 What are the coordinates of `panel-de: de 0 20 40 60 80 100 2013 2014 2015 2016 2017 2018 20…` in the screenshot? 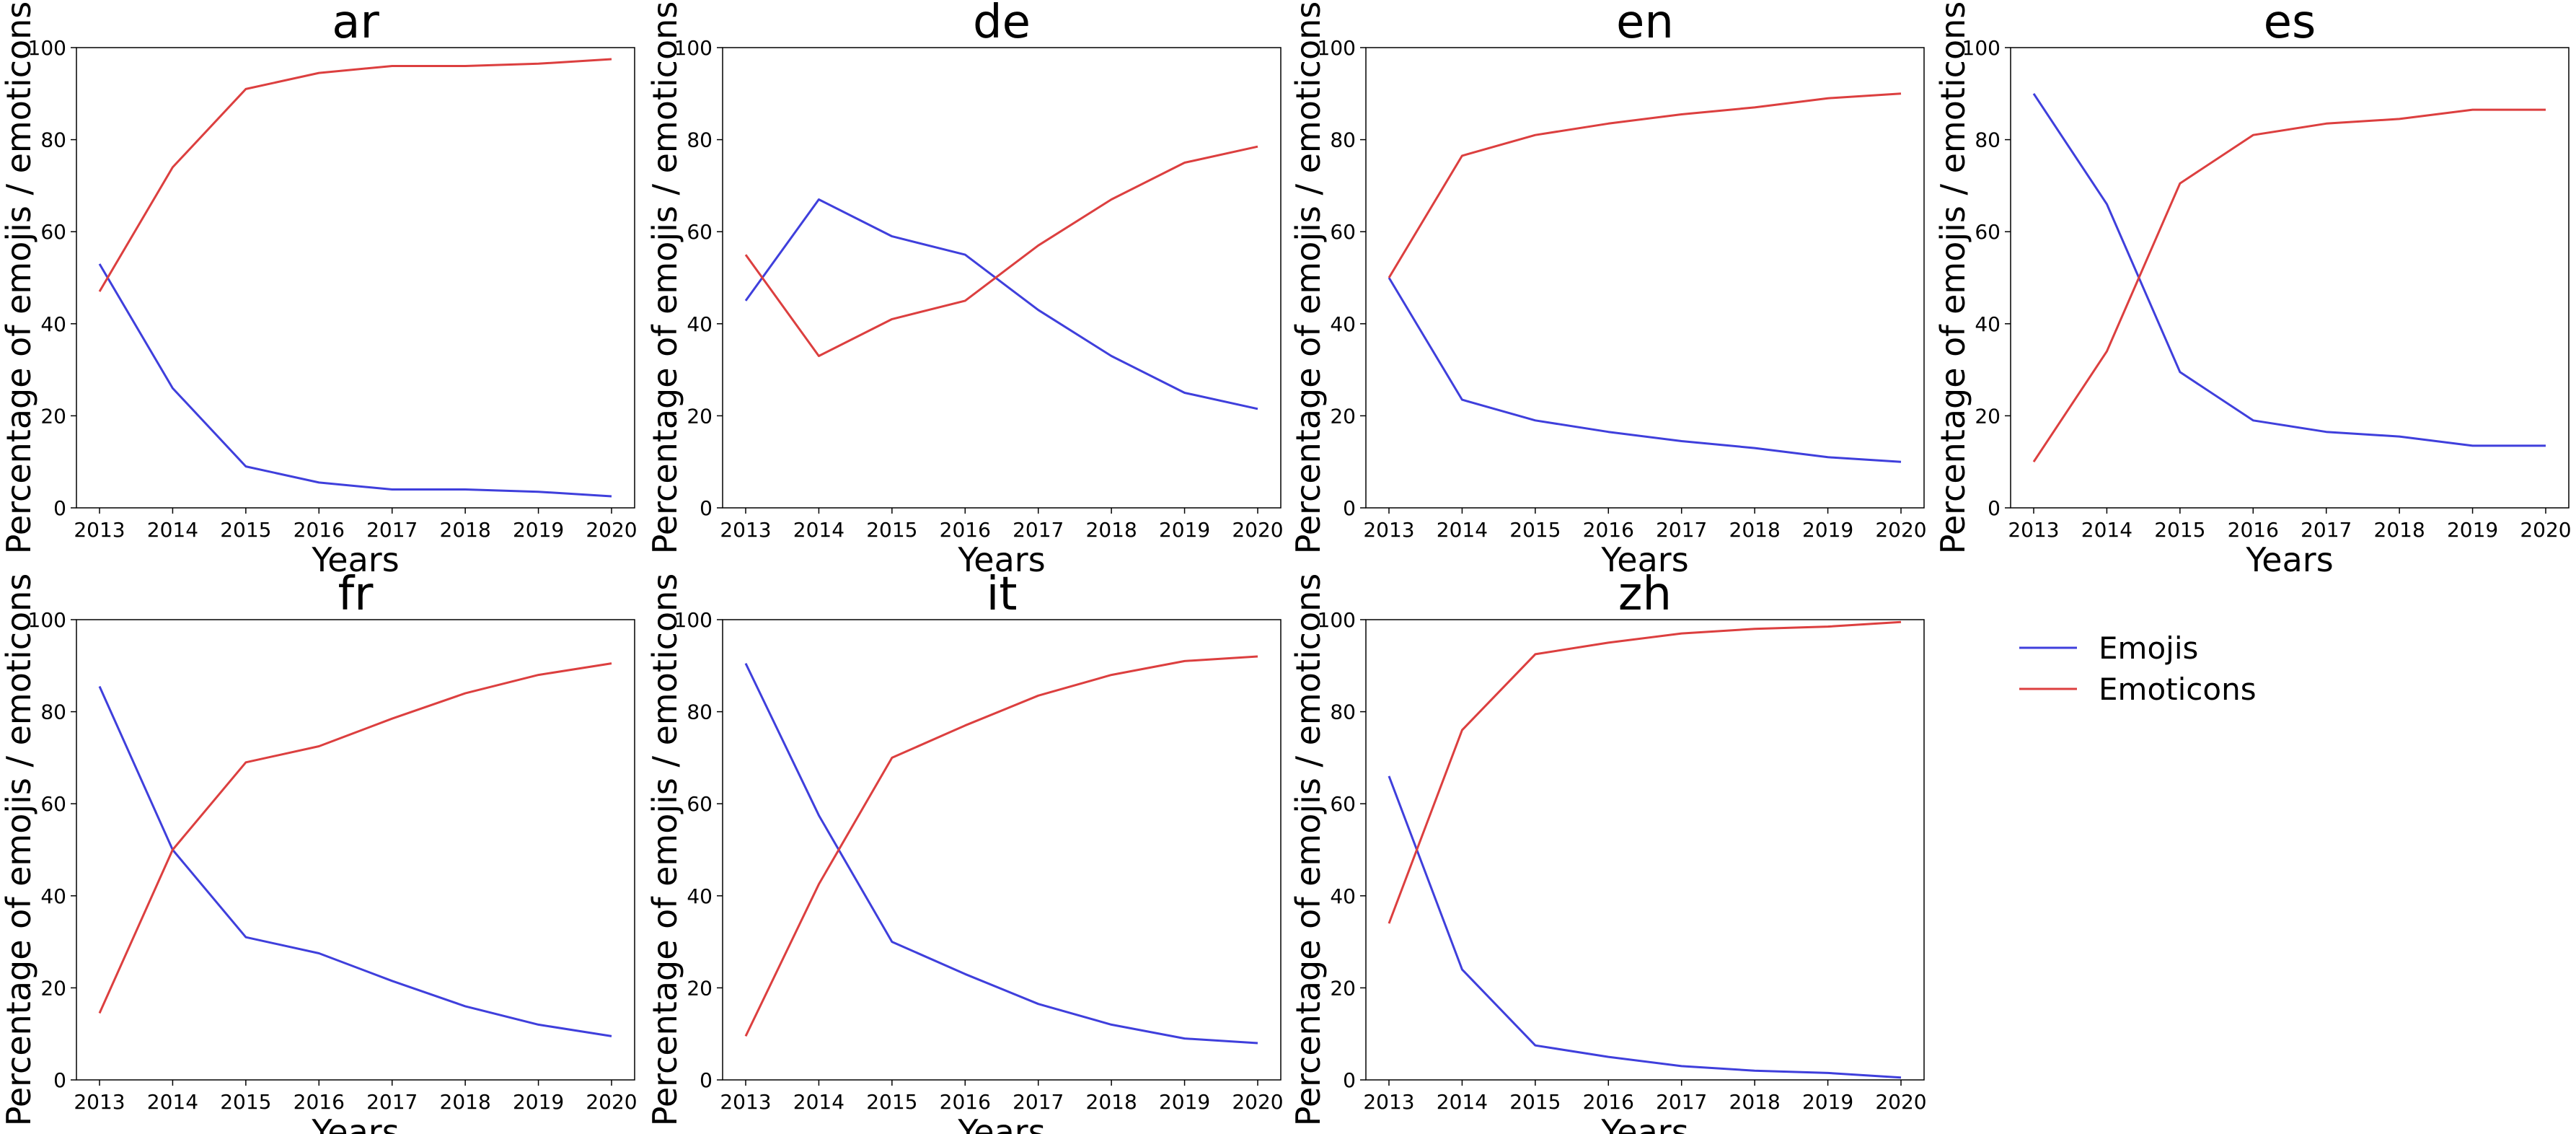 It's located at (964, 289).